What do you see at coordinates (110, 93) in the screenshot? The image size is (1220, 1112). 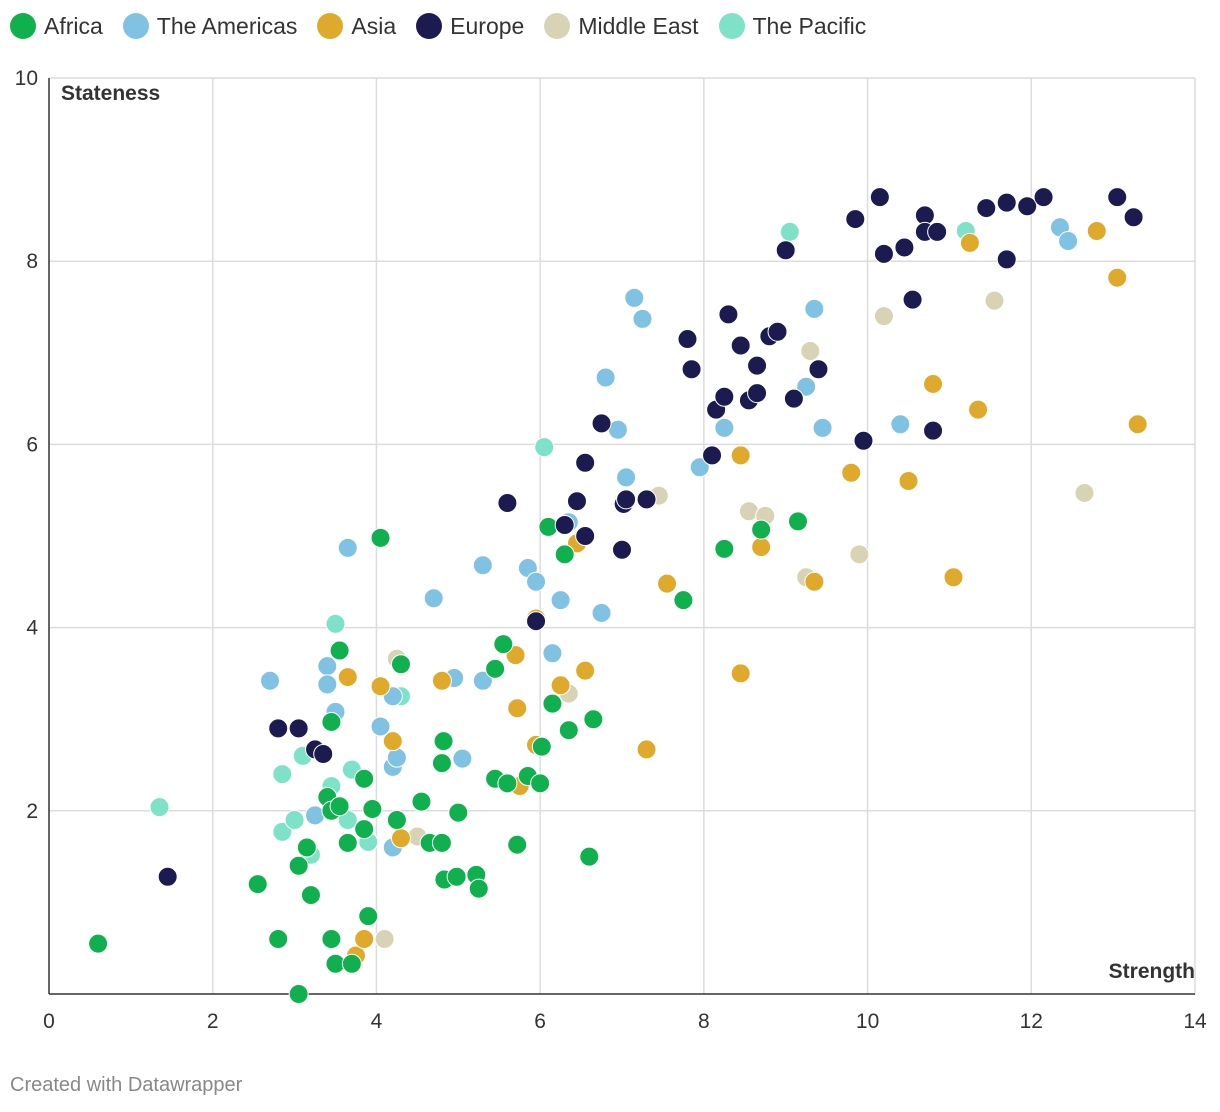 I see `y-axis-title: Stateness` at bounding box center [110, 93].